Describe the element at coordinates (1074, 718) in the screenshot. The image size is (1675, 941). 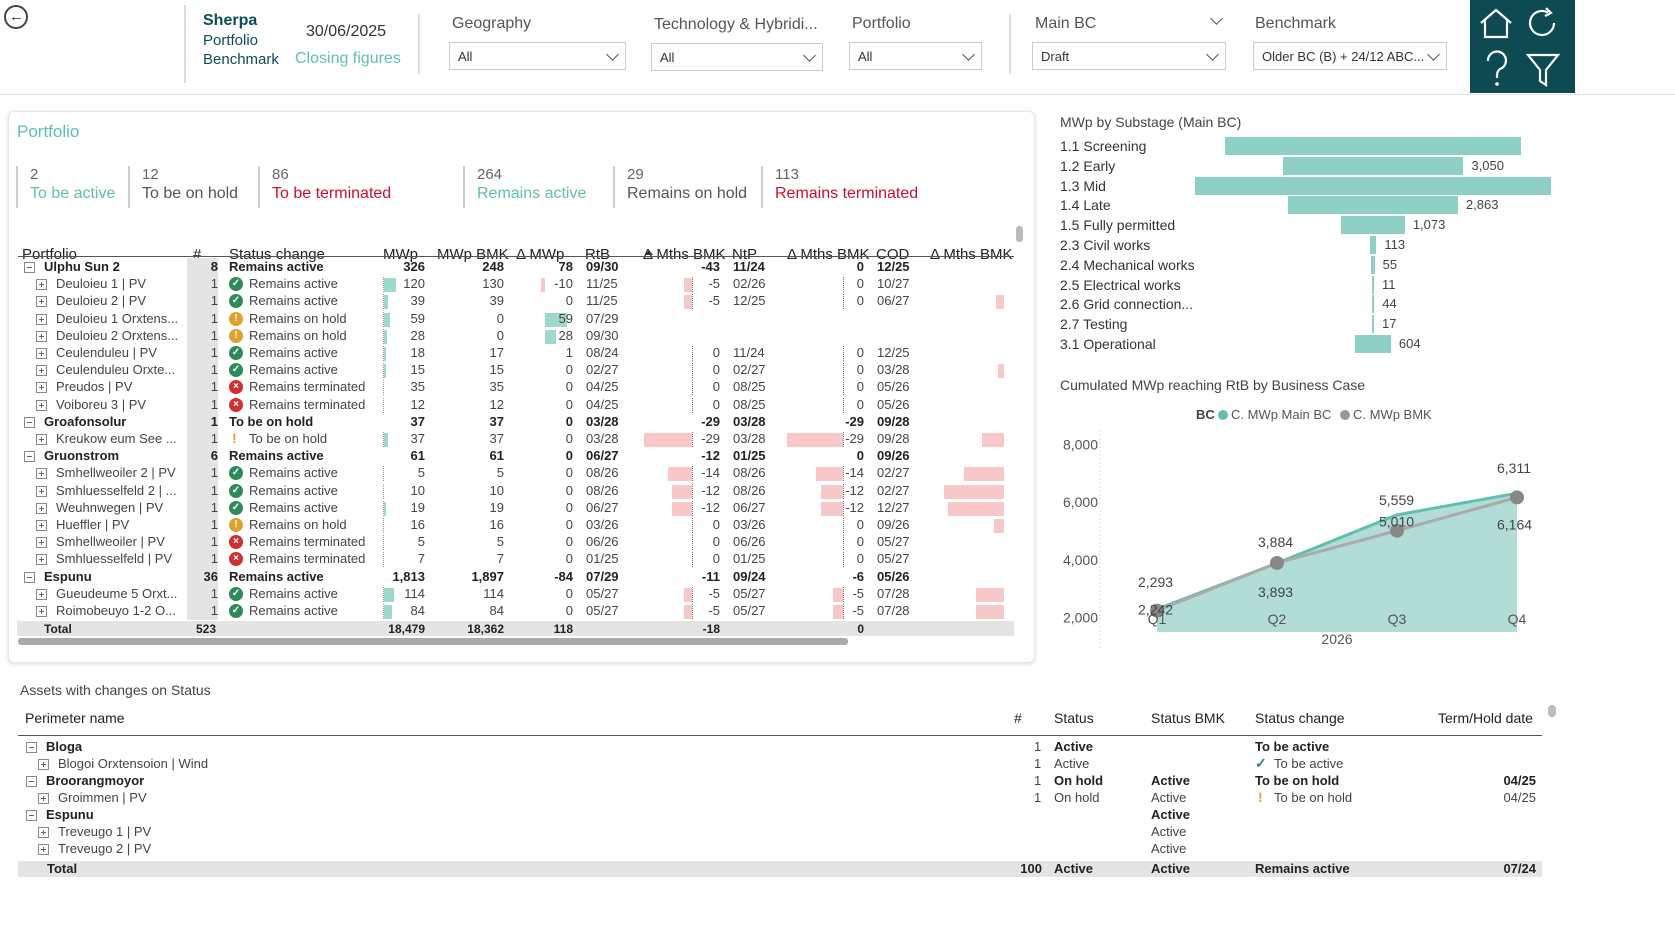
I see `assets-column-header-2: Status` at that location.